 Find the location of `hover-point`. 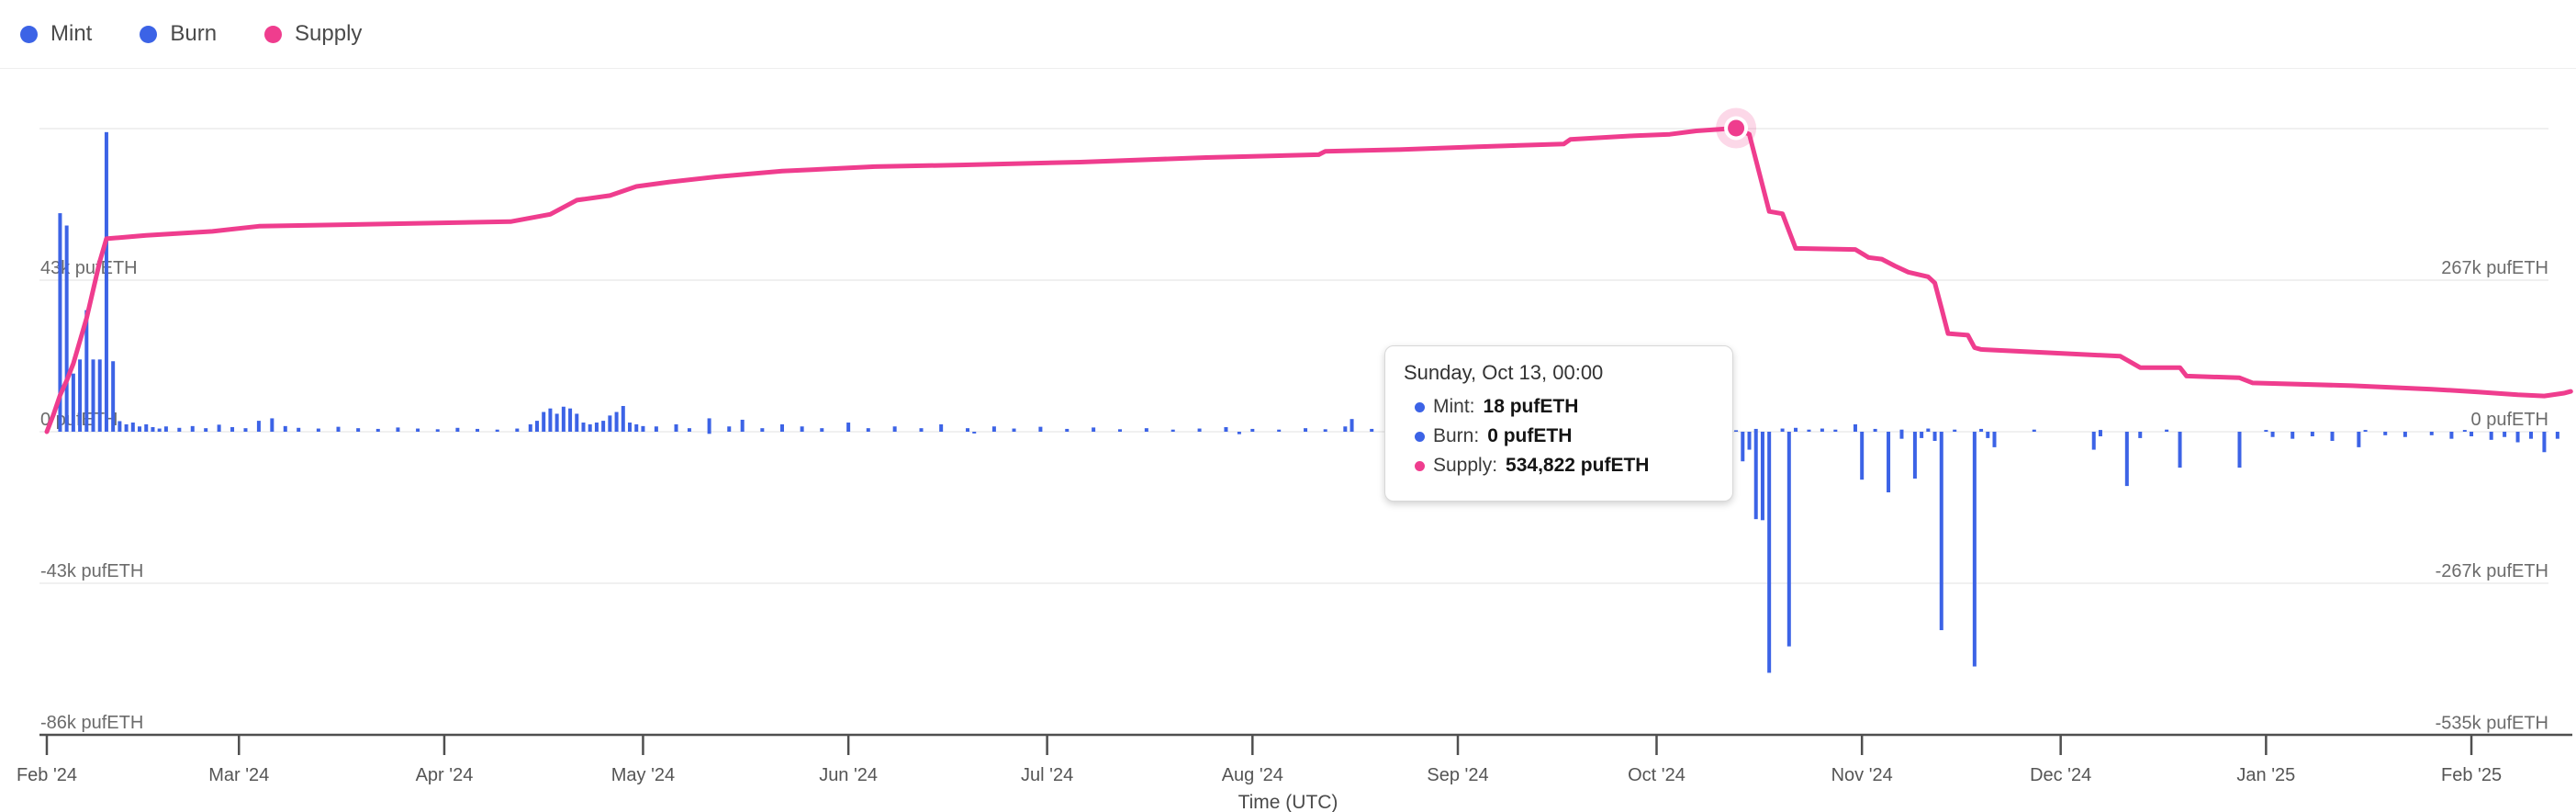

hover-point is located at coordinates (1736, 128).